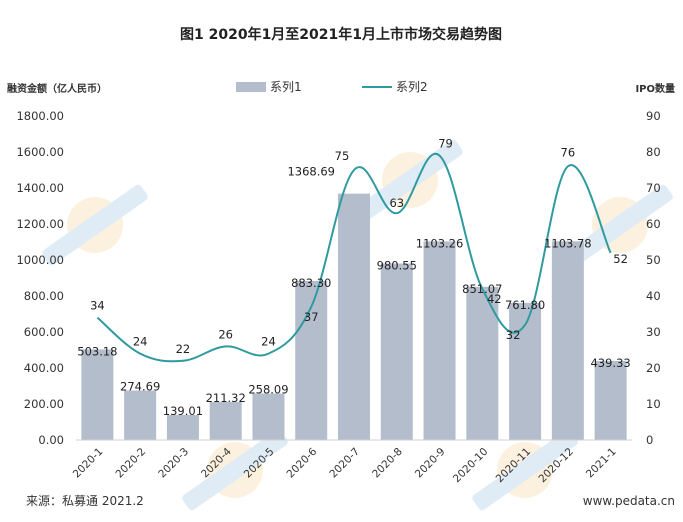 The width and height of the screenshot is (683, 522). Describe the element at coordinates (40, 152) in the screenshot. I see `y-left-tick-label: 1600.00` at that location.